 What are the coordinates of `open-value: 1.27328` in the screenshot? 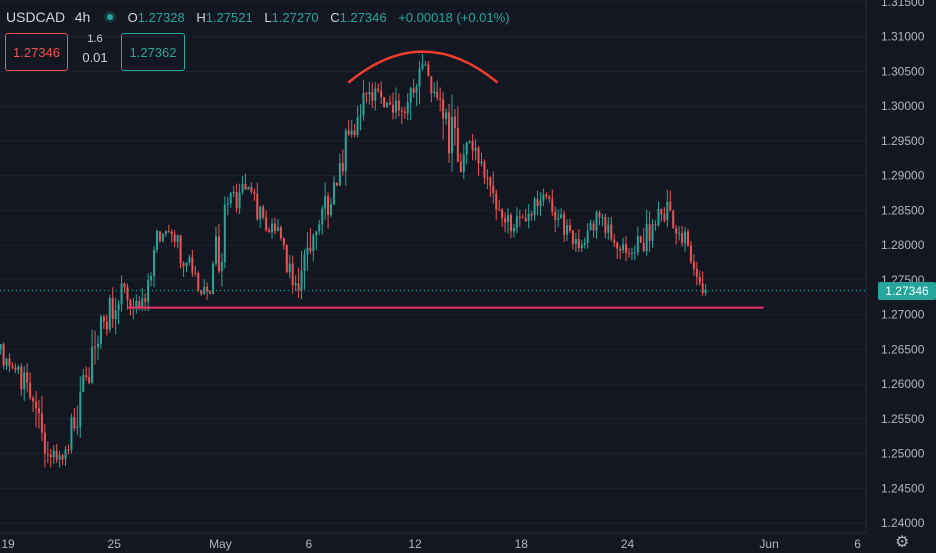 It's located at (161, 17).